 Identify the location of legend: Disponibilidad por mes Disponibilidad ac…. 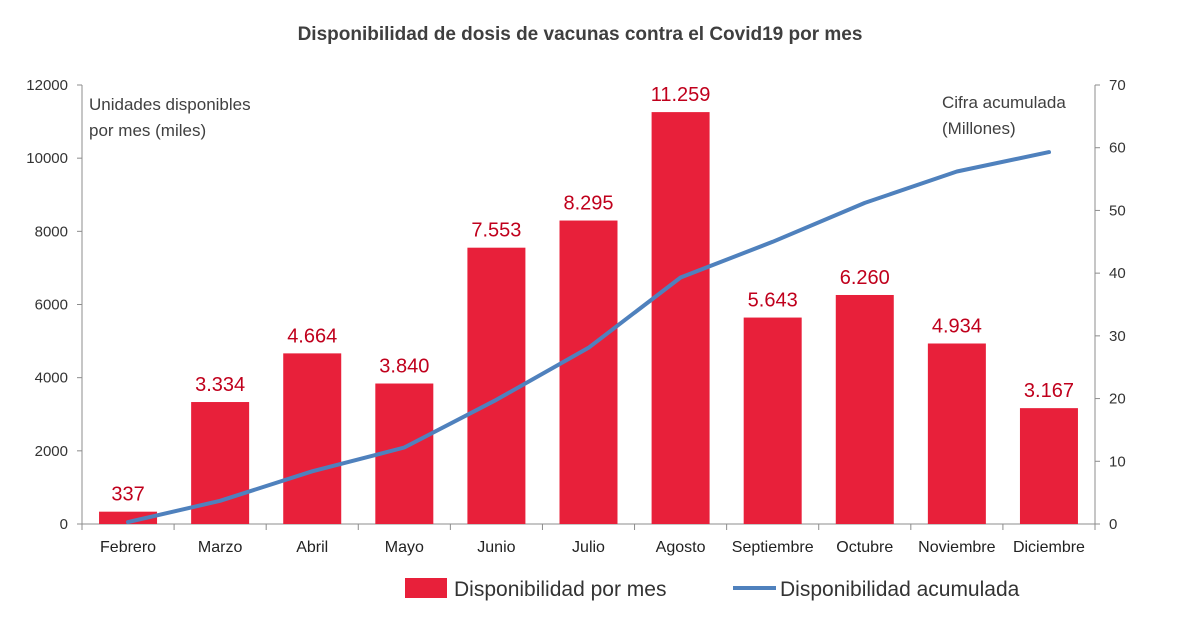
(712, 589).